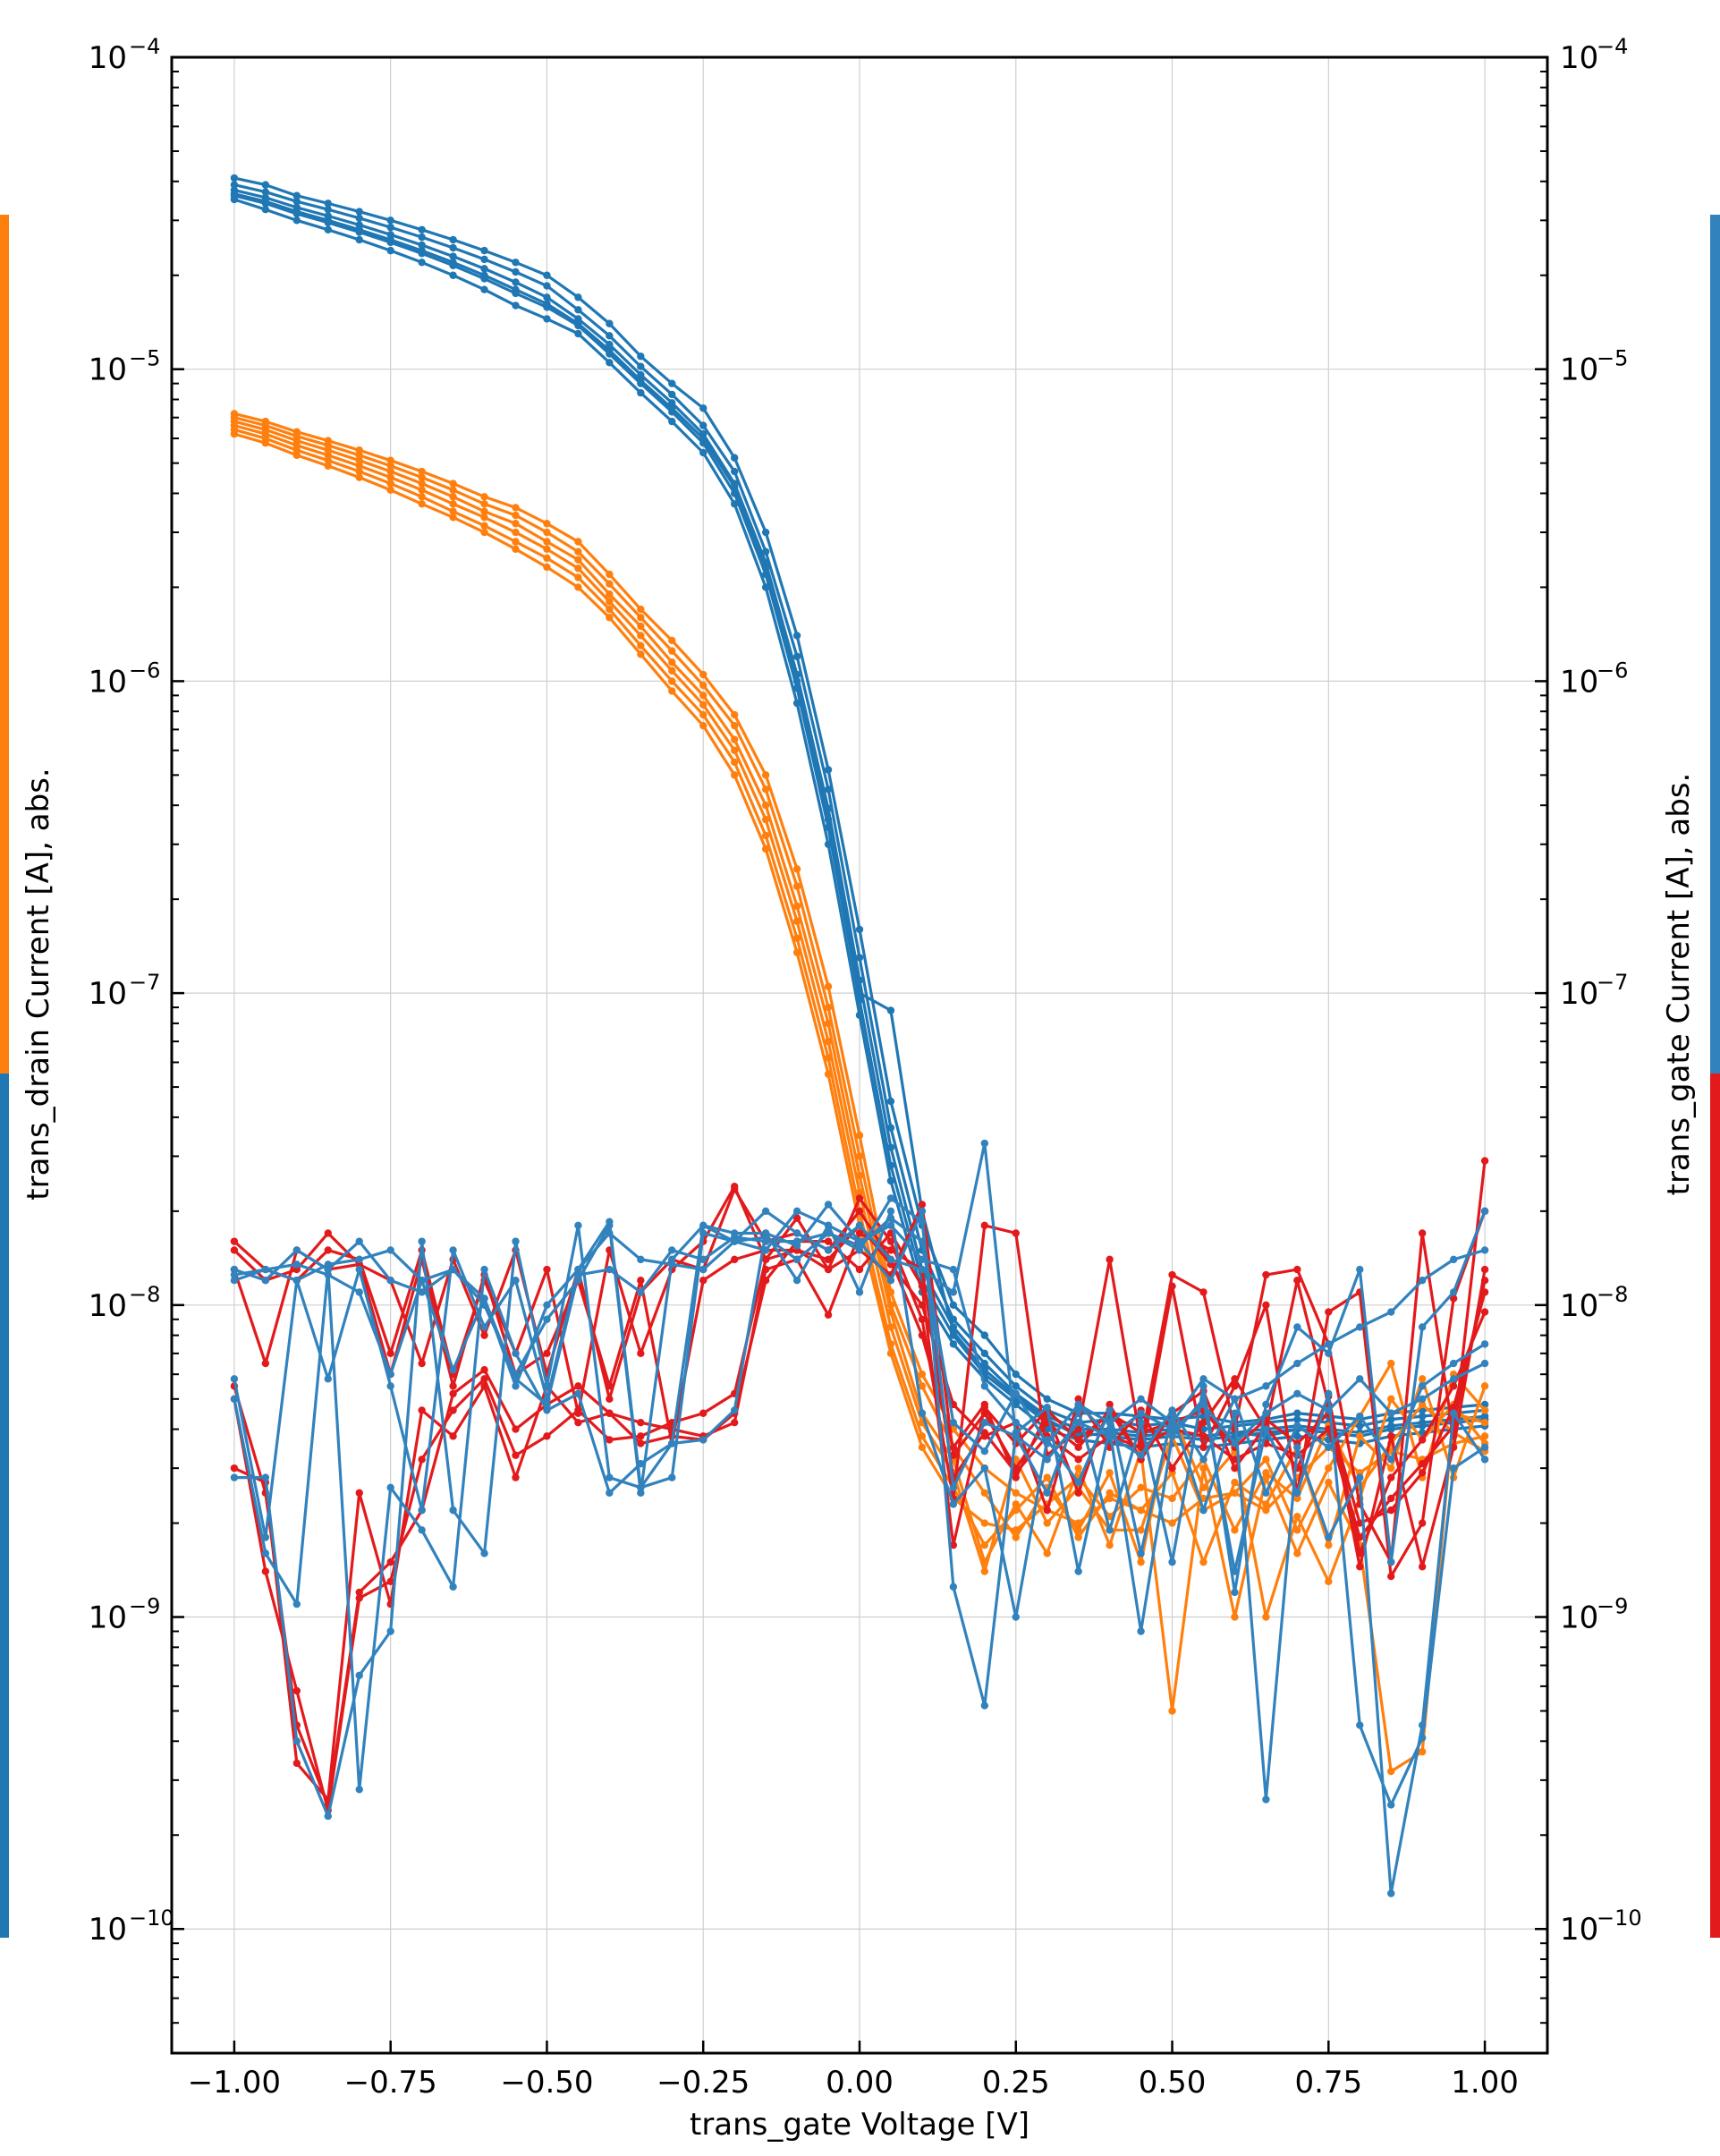 This screenshot has width=1720, height=2156. What do you see at coordinates (1715, 1076) in the screenshot?
I see `right-color-bars` at bounding box center [1715, 1076].